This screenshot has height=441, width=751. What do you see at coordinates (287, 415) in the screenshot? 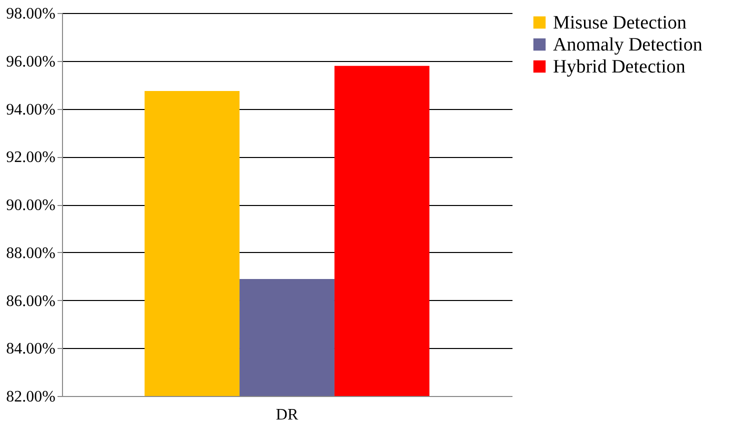
I see `x-tick-label: DR` at bounding box center [287, 415].